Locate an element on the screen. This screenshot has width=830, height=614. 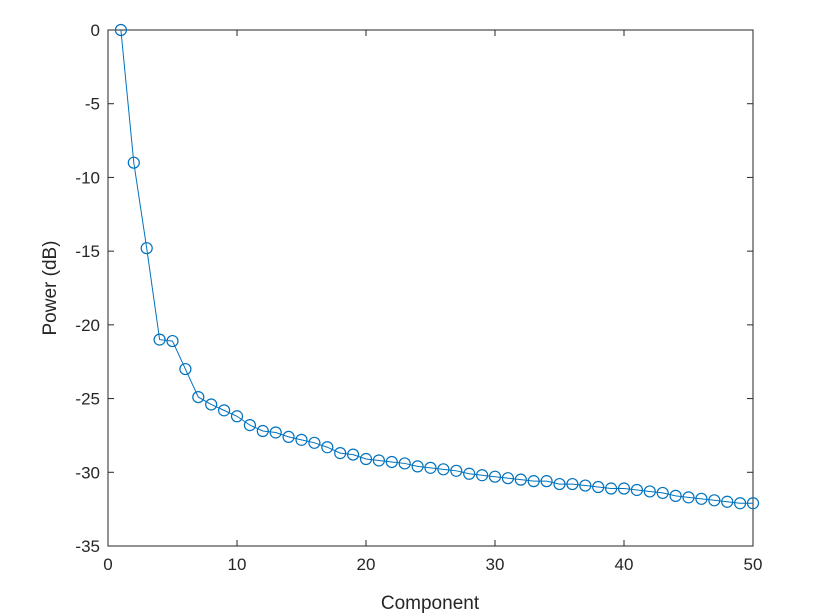
x-tick-label-4: 40 is located at coordinates (624, 564).